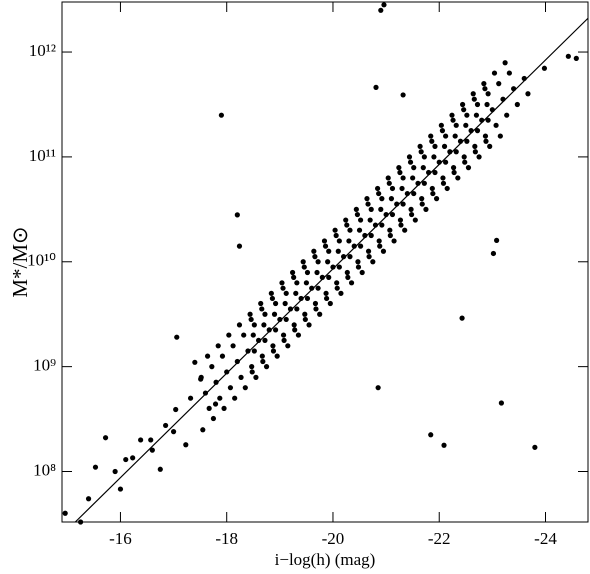 This screenshot has width=590, height=574. What do you see at coordinates (439, 538) in the screenshot?
I see `x-tick-label: -22` at bounding box center [439, 538].